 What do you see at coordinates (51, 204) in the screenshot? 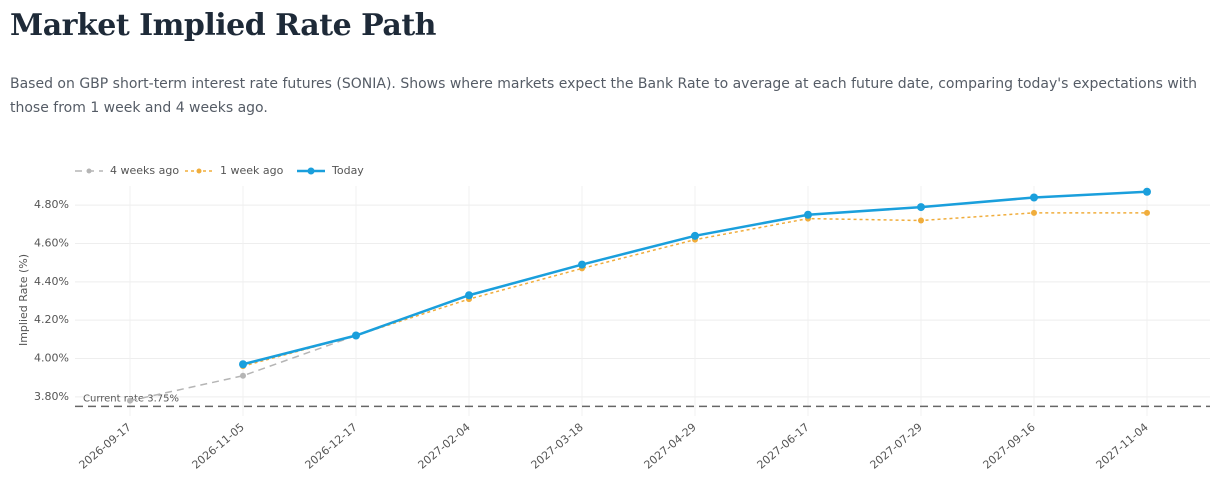
I see `y-tick-label: 4.80%` at bounding box center [51, 204].